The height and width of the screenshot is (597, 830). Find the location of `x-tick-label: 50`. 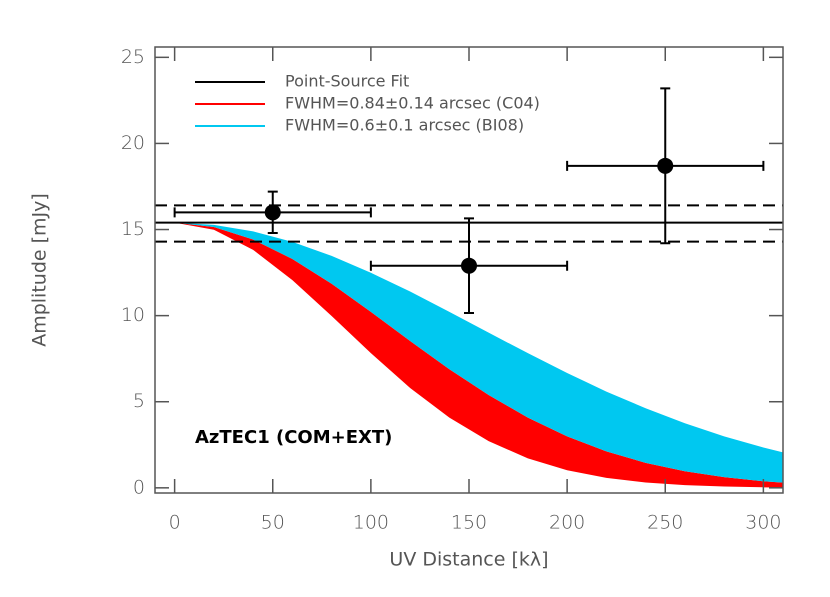

x-tick-label: 50 is located at coordinates (273, 523).